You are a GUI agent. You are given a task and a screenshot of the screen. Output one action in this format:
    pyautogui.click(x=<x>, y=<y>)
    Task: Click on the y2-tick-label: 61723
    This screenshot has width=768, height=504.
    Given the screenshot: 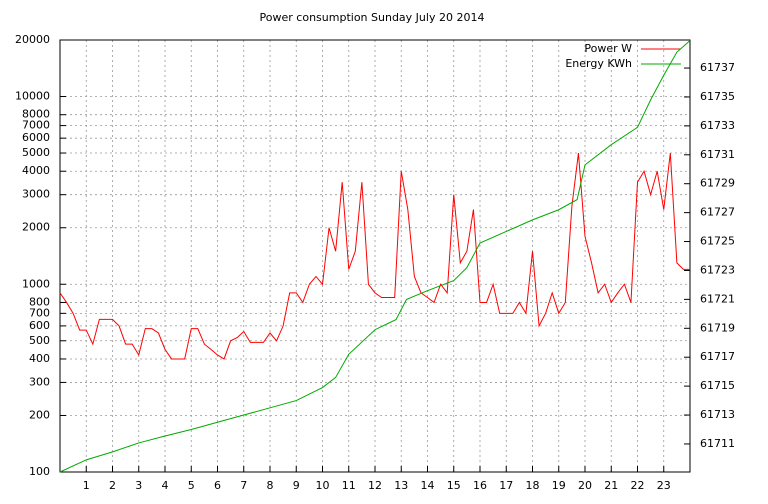 What is the action you would take?
    pyautogui.click(x=717, y=269)
    